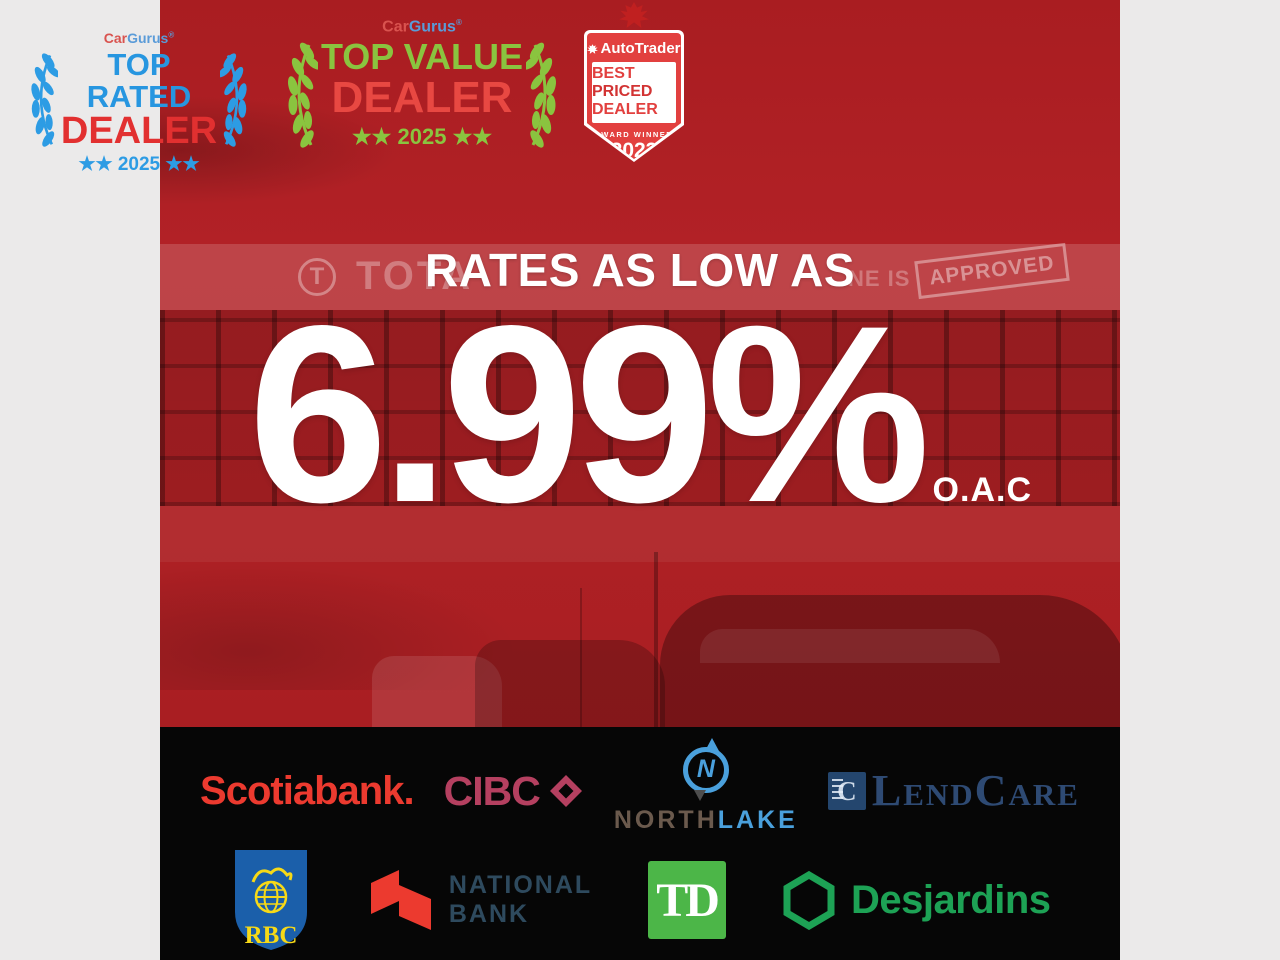  Describe the element at coordinates (711, 744) in the screenshot. I see `compass-needle-top` at that location.